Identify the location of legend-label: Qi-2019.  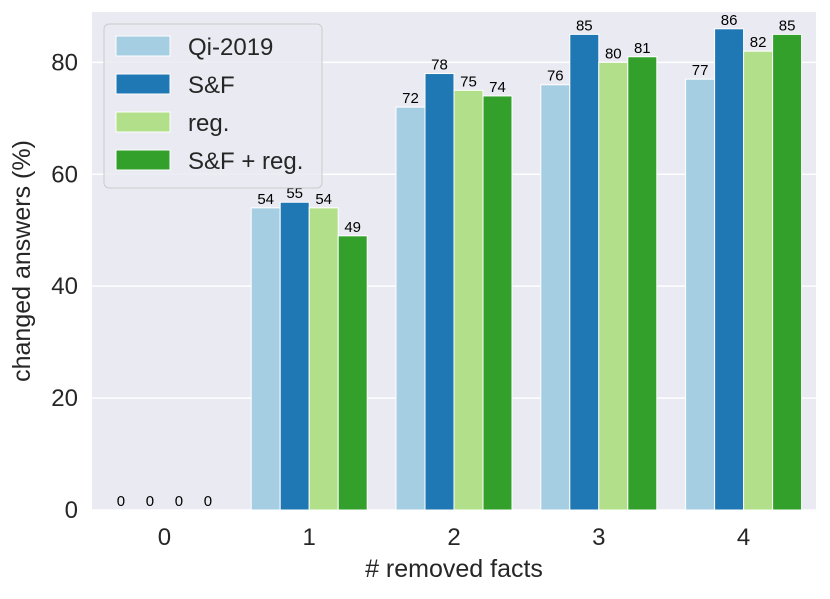
(230, 47).